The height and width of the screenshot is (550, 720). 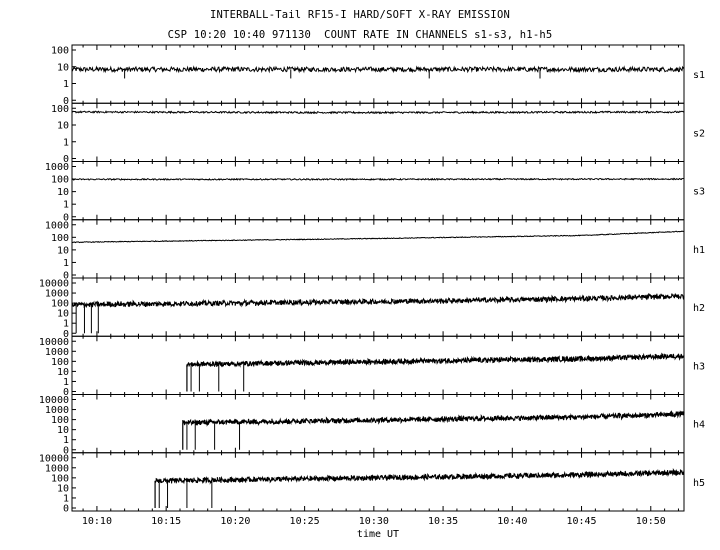 I want to click on panel-label: h2, so click(x=699, y=308).